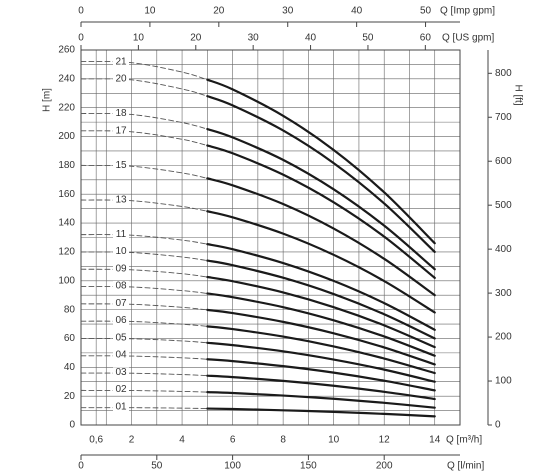 The width and height of the screenshot is (560, 476). Describe the element at coordinates (498, 425) in the screenshot. I see `y2-tick-label: 0` at that location.